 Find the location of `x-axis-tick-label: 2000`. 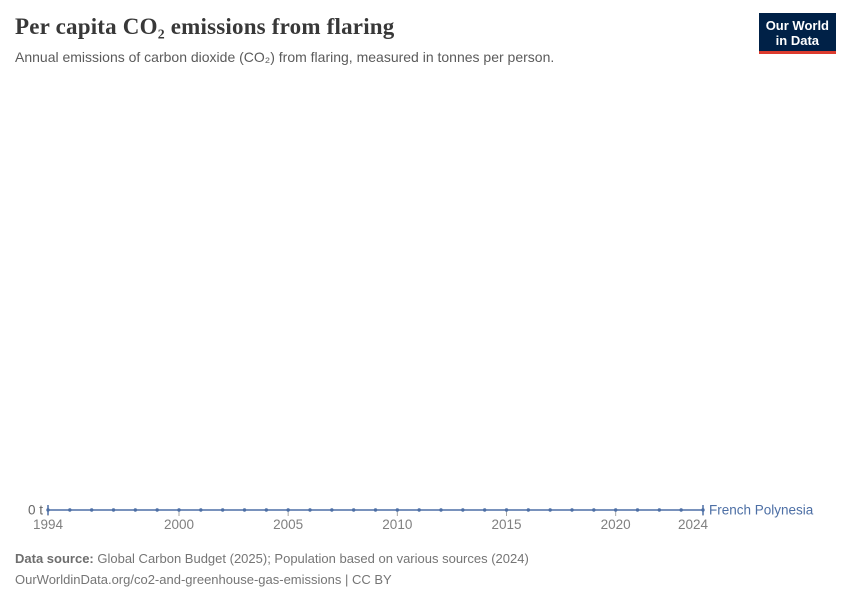

x-axis-tick-label: 2000 is located at coordinates (179, 524).